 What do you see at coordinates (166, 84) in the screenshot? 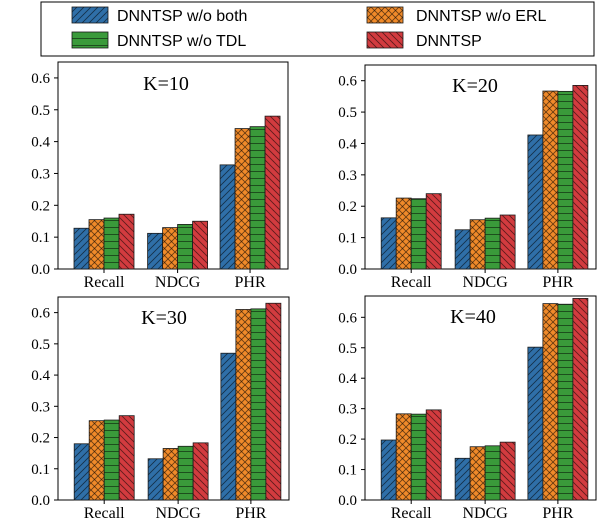
I see `panel-title: K=10` at bounding box center [166, 84].